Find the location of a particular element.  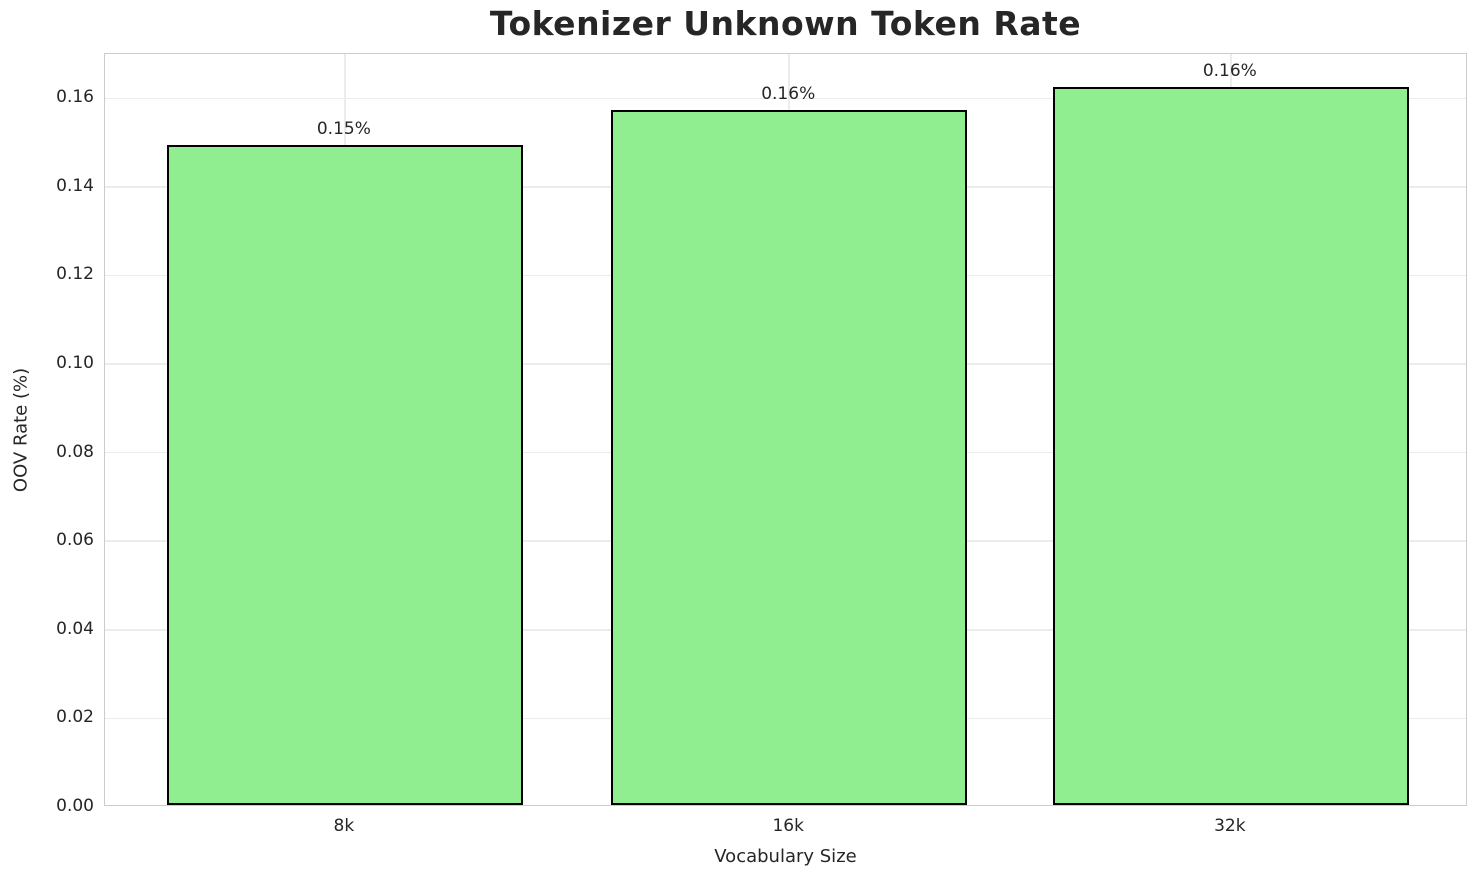

y-tick-label: 0.04 is located at coordinates (75, 628).